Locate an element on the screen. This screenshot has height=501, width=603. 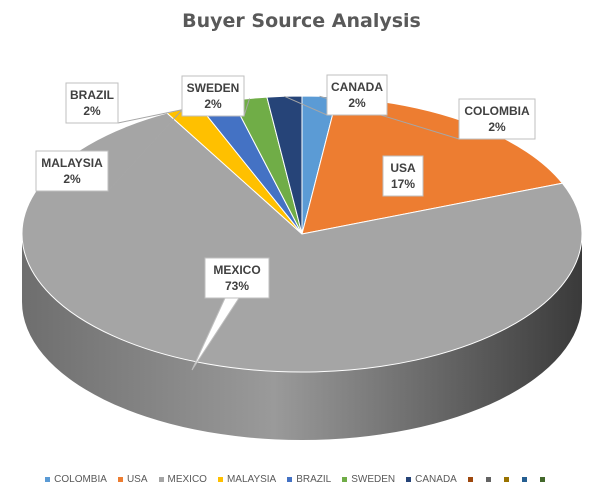
legend-swatch-brazil is located at coordinates (290, 479).